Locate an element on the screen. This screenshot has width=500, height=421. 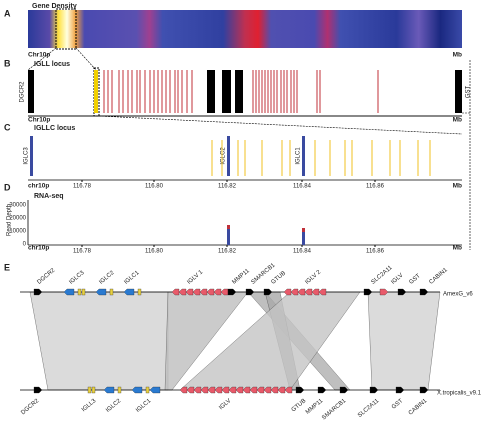
tick-label: 116.82 is located at coordinates (227, 252).